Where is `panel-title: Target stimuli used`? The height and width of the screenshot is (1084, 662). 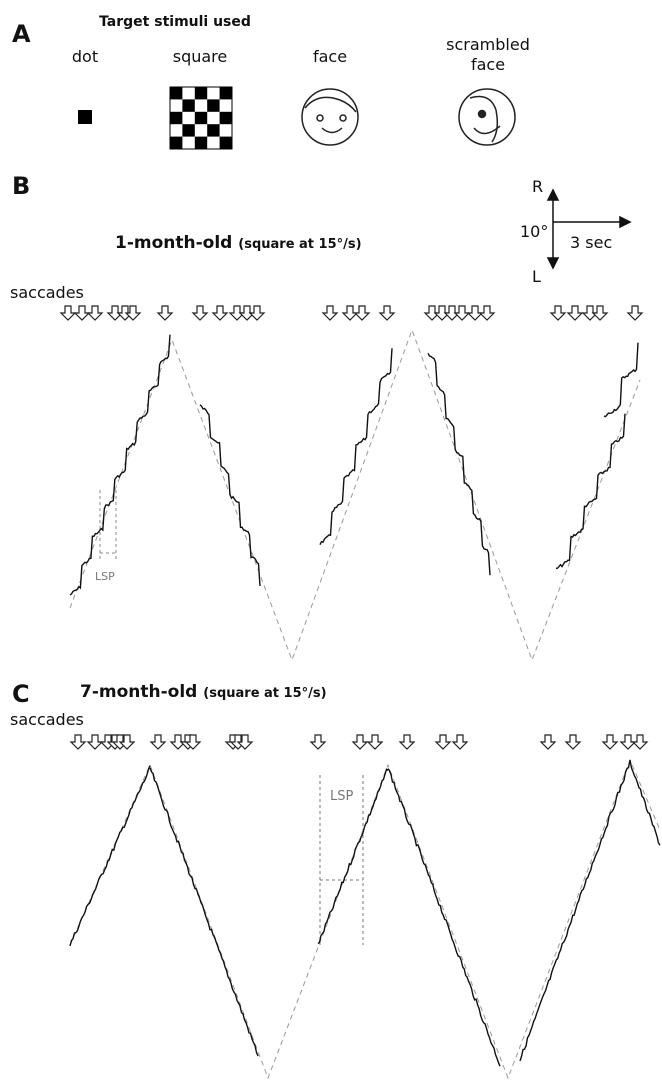
panel-title: Target stimuli used is located at coordinates (175, 22).